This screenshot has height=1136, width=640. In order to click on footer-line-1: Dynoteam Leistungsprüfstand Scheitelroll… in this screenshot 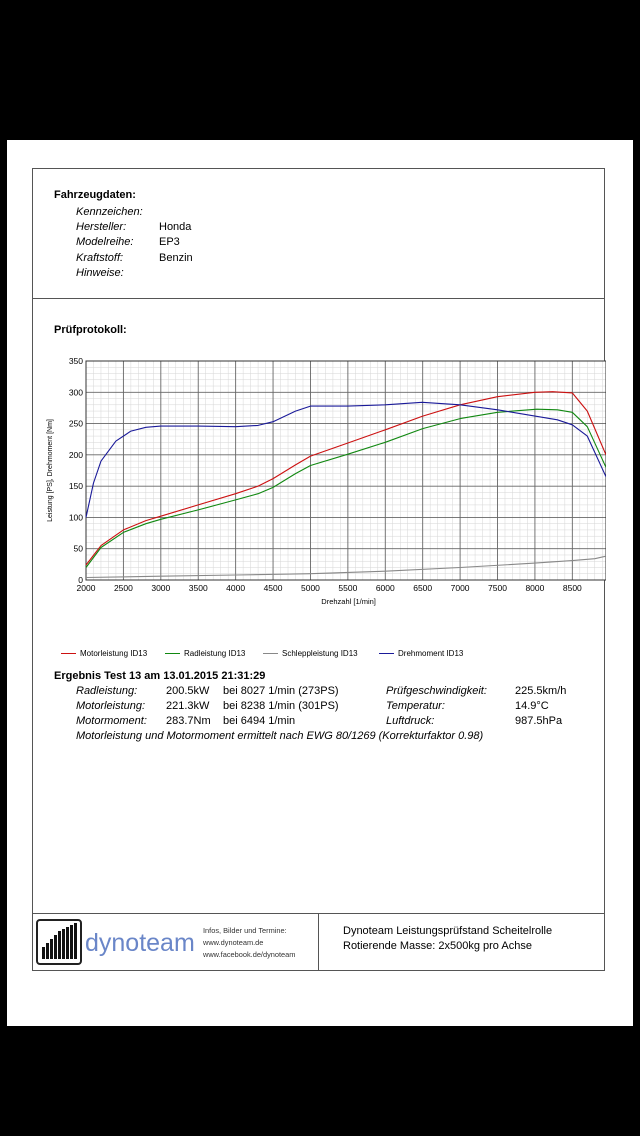, I will do `click(448, 931)`.